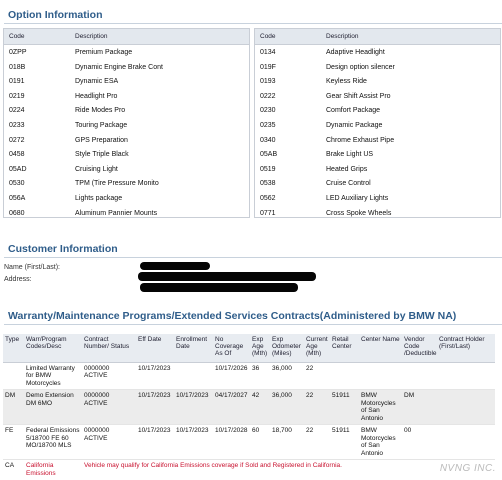 This screenshot has height=480, width=502. What do you see at coordinates (377, 37) in the screenshot?
I see `option-table-header: Code Description` at bounding box center [377, 37].